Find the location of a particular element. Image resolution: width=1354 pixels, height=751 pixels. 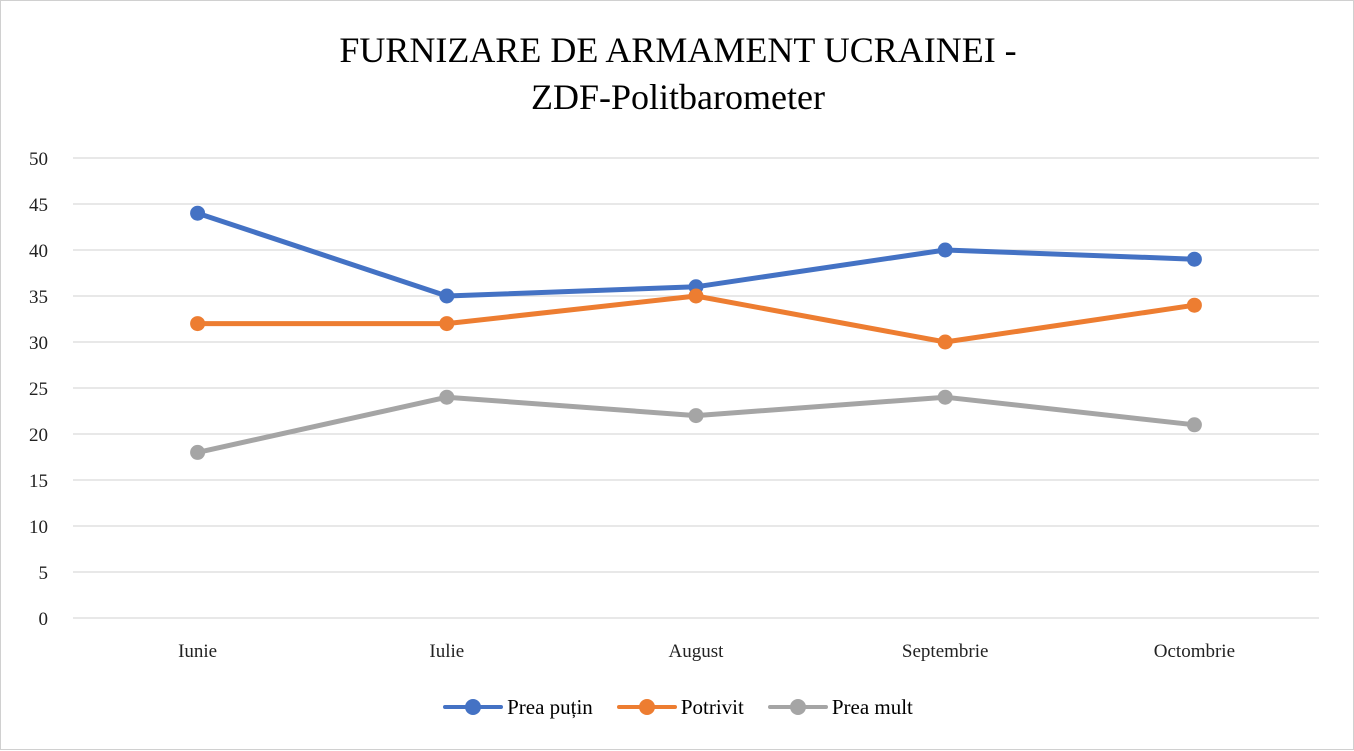

data-point-prea-putin-octombrie is located at coordinates (1194, 259).